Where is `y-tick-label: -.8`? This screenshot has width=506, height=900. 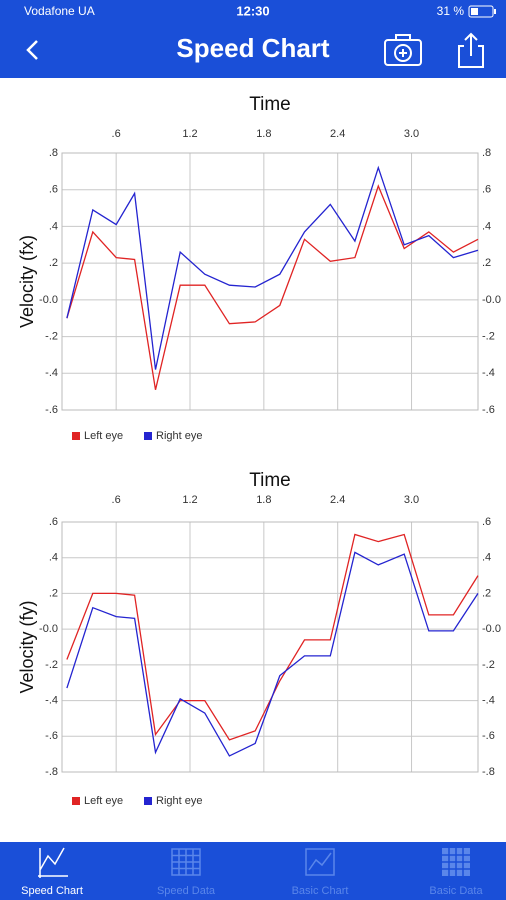 y-tick-label: -.8 is located at coordinates (51, 772).